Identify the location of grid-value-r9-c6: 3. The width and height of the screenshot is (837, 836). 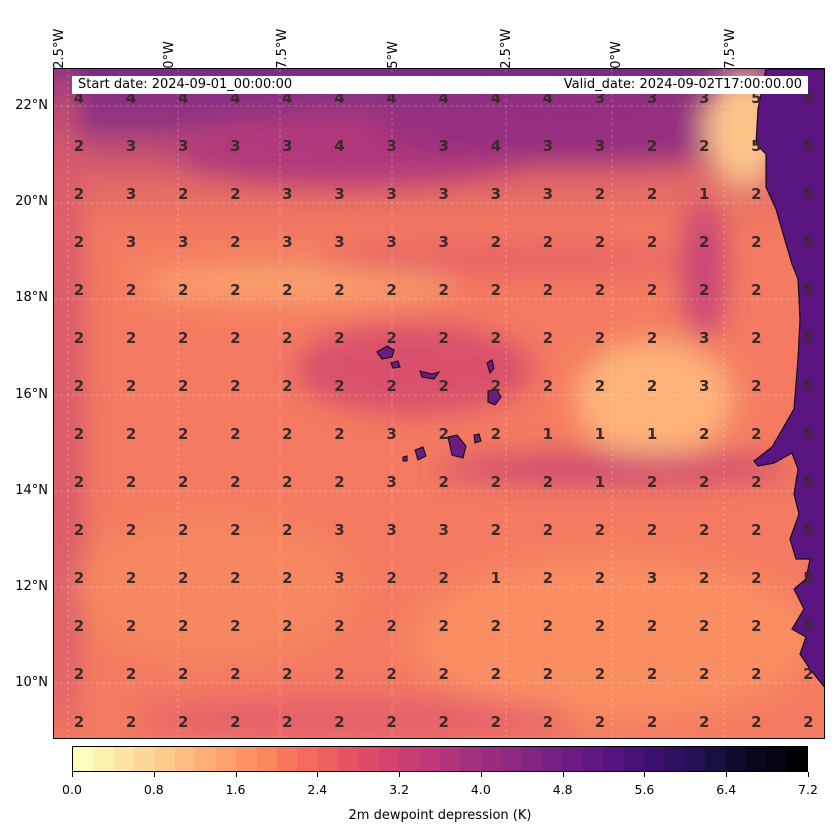
(391, 530).